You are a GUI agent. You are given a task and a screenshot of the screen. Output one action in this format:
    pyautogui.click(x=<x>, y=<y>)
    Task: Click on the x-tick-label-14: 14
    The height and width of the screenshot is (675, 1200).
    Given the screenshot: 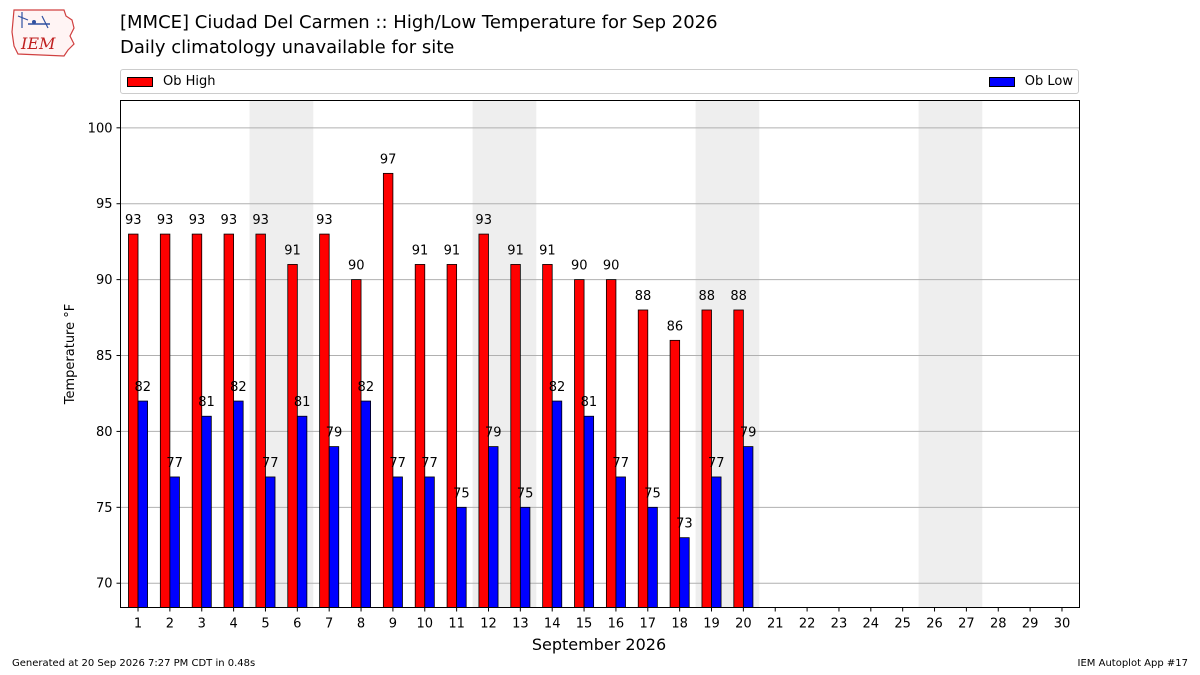 What is the action you would take?
    pyautogui.click(x=552, y=624)
    